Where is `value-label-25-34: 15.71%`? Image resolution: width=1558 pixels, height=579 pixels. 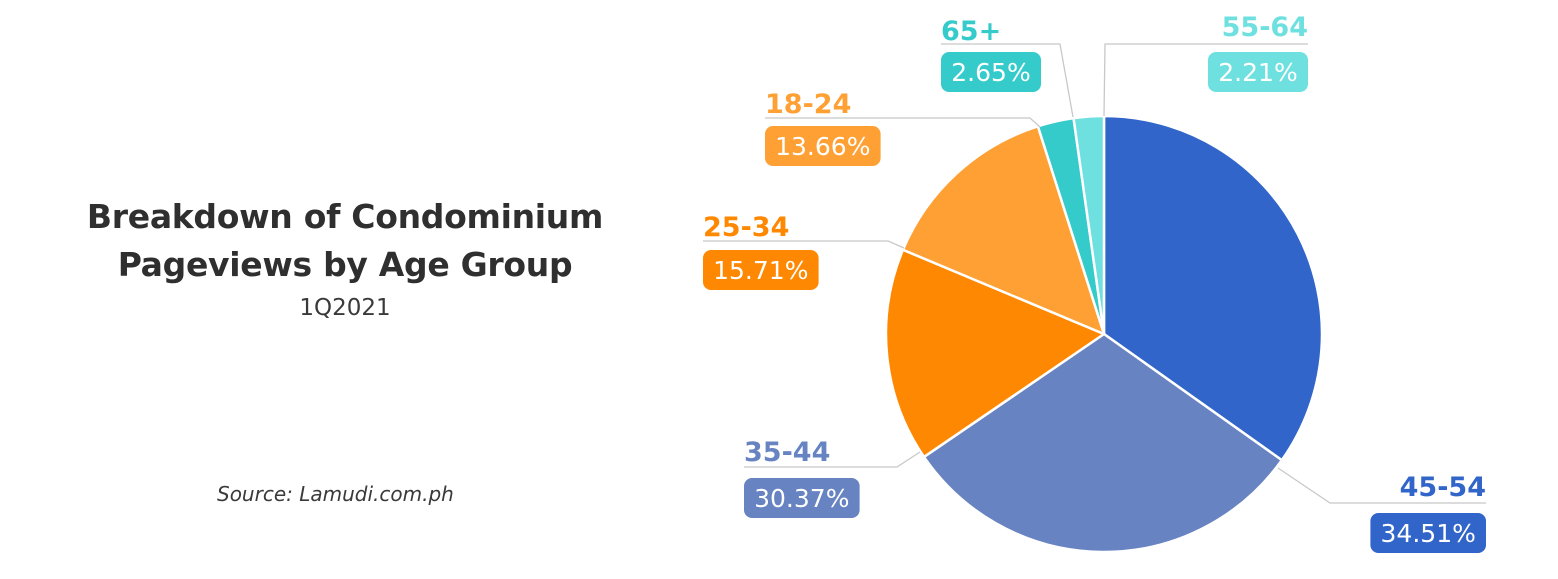 value-label-25-34: 15.71% is located at coordinates (760, 270).